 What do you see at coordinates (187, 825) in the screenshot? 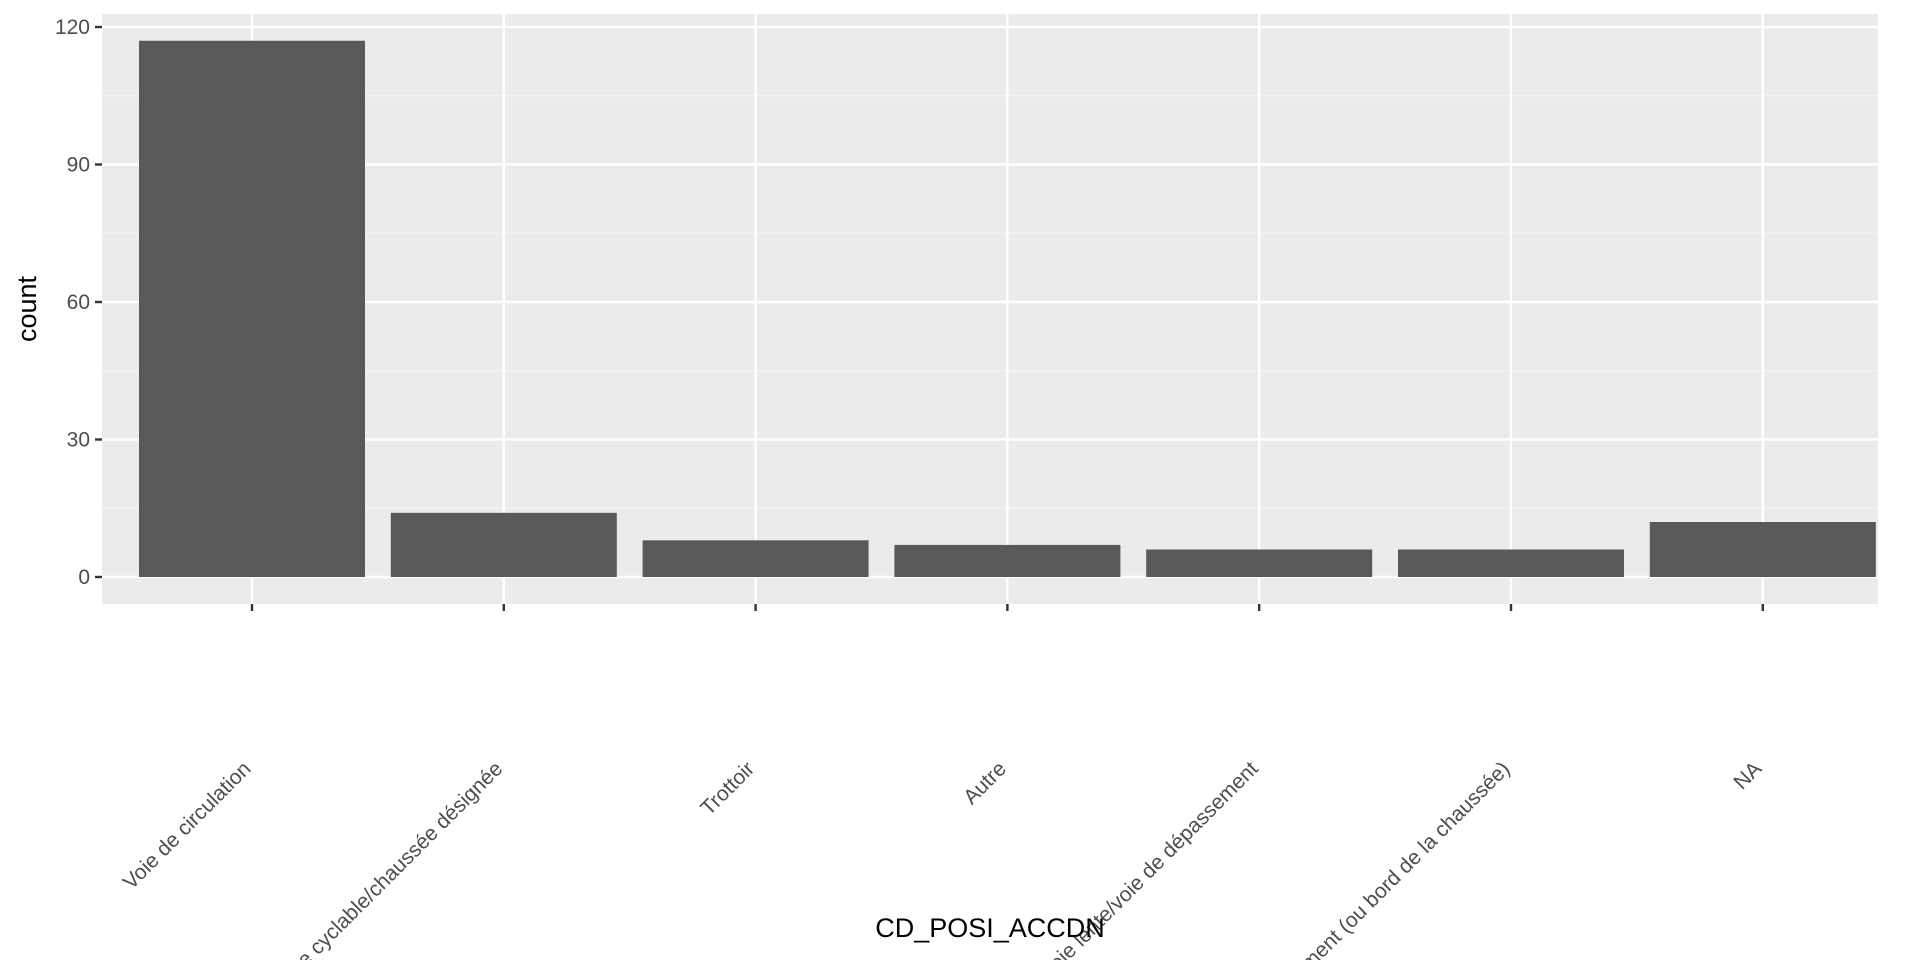
I see `x-tick-label: Voie de circulation` at bounding box center [187, 825].